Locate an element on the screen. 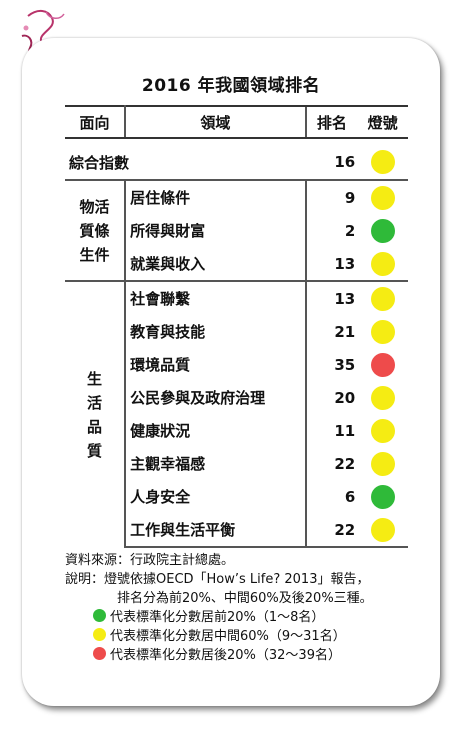 The width and height of the screenshot is (474, 731). header-light: 燈號 is located at coordinates (382, 122).